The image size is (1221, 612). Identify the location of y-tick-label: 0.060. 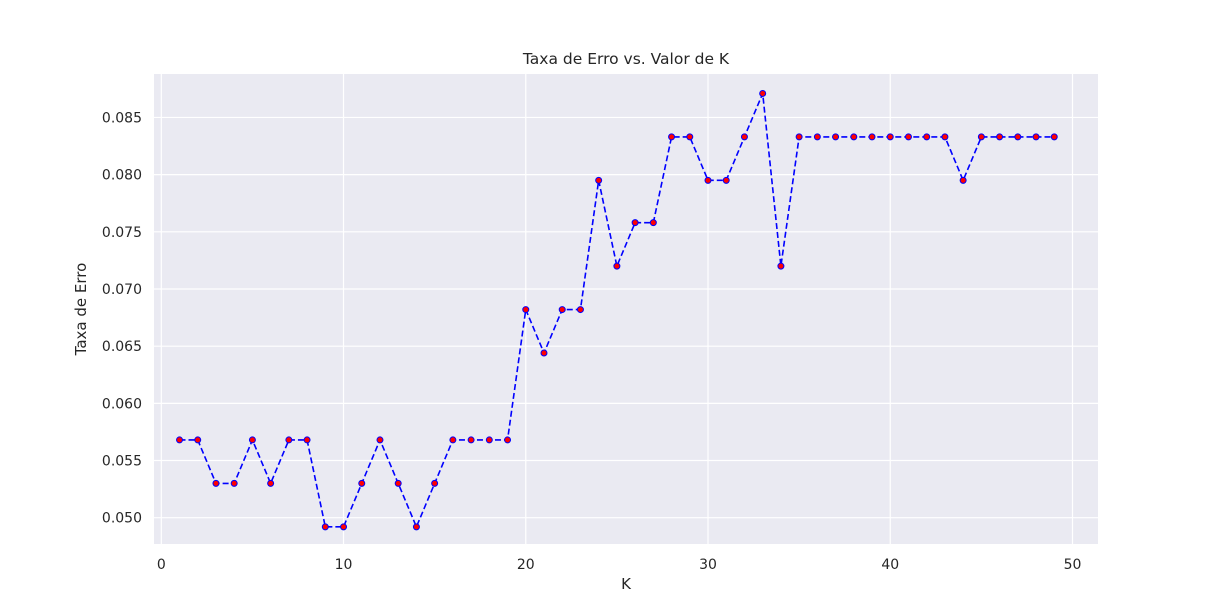
(122, 404).